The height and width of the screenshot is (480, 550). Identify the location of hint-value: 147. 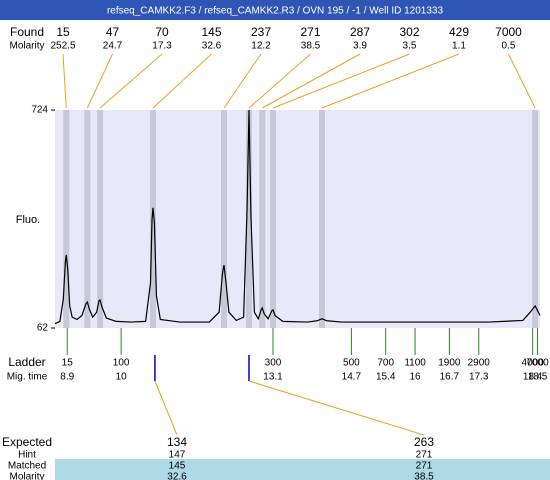
(177, 455).